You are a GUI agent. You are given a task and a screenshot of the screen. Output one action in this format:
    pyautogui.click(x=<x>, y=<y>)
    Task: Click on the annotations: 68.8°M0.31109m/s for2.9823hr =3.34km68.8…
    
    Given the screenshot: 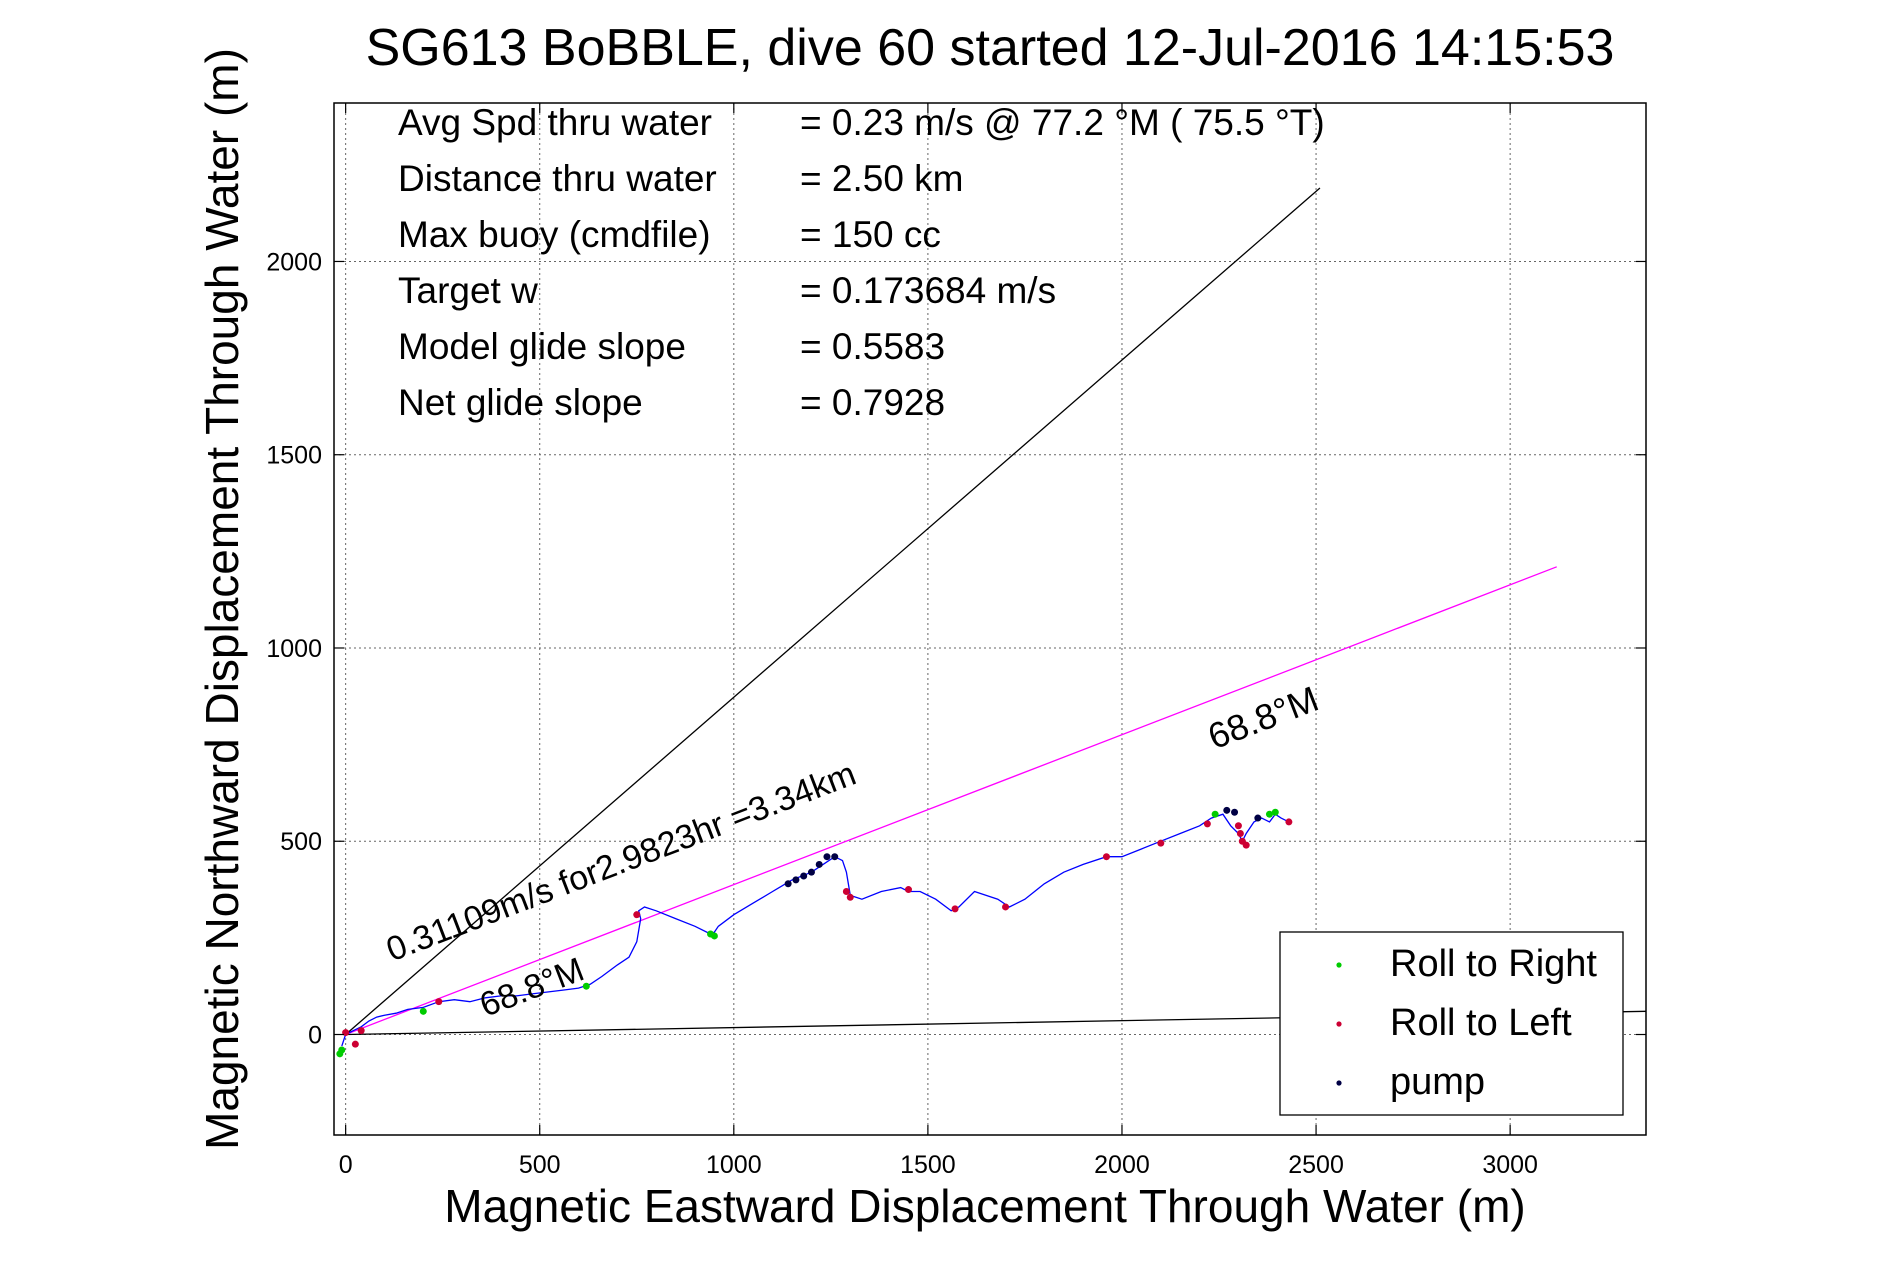 What is the action you would take?
    pyautogui.click(x=852, y=851)
    